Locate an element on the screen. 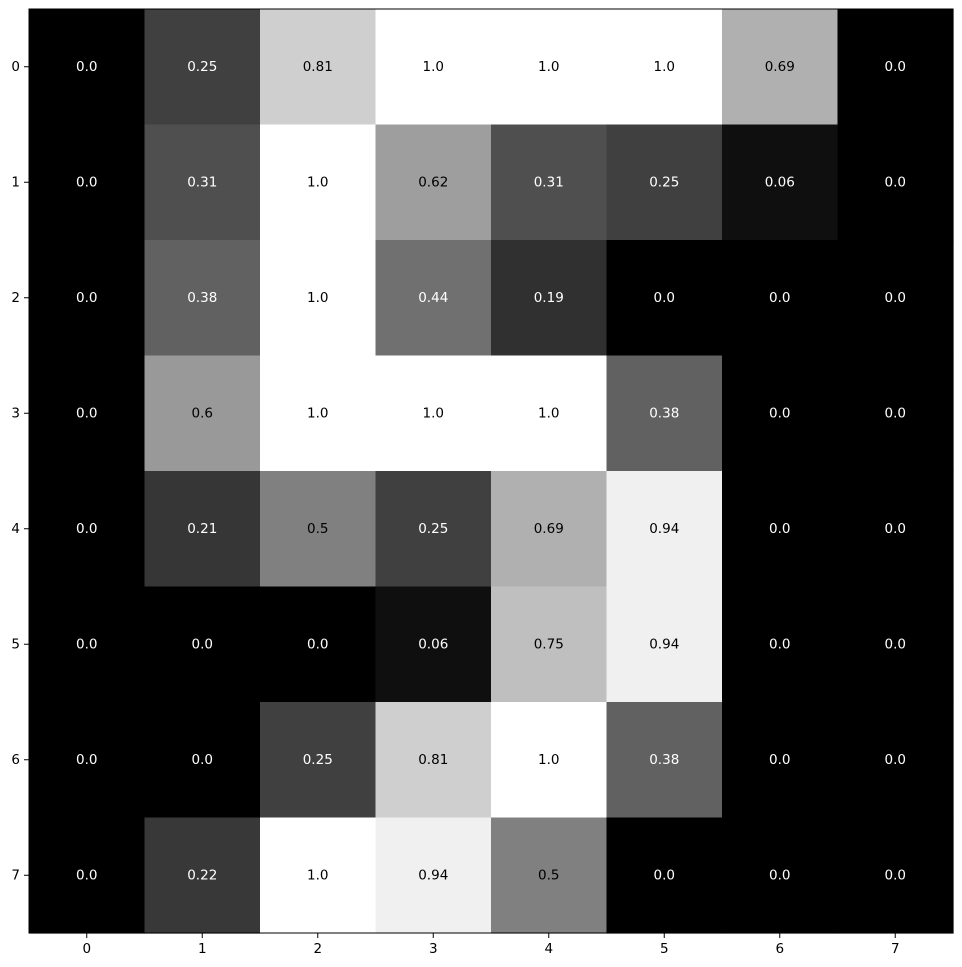 The height and width of the screenshot is (967, 962). heatmap-cell-r4-c5 is located at coordinates (664, 529).